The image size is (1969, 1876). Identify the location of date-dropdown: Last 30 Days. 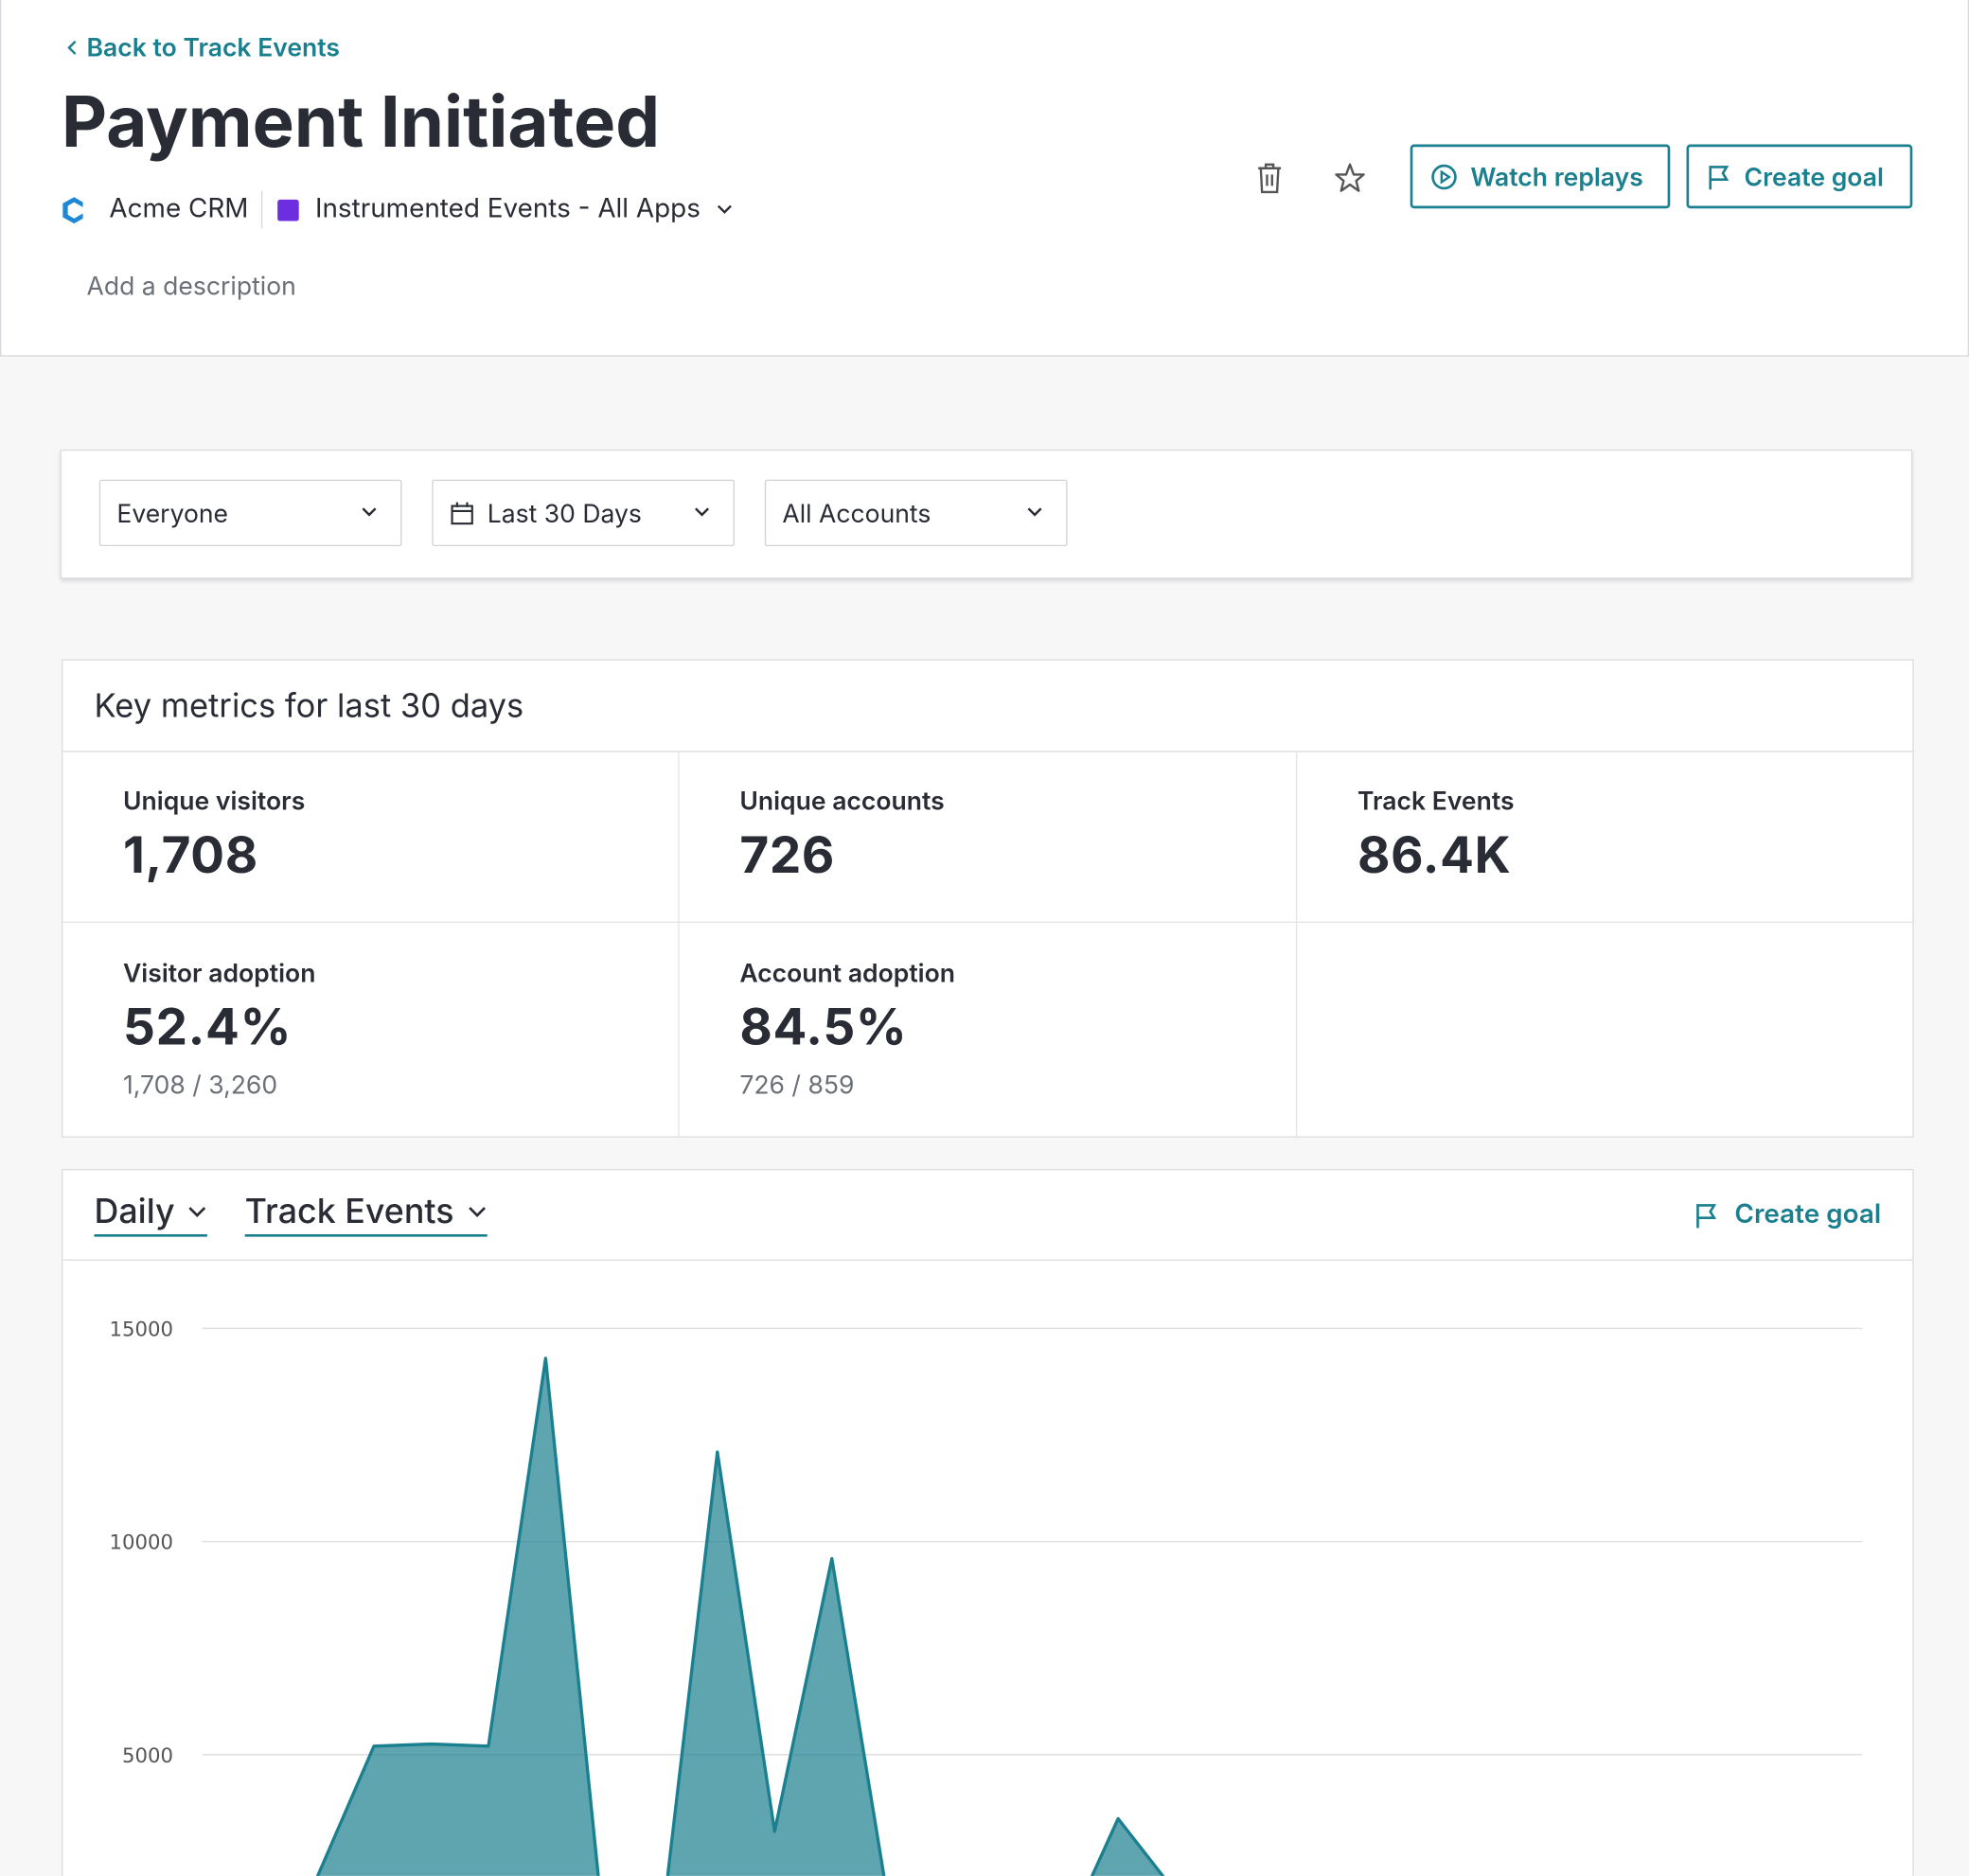
(584, 513).